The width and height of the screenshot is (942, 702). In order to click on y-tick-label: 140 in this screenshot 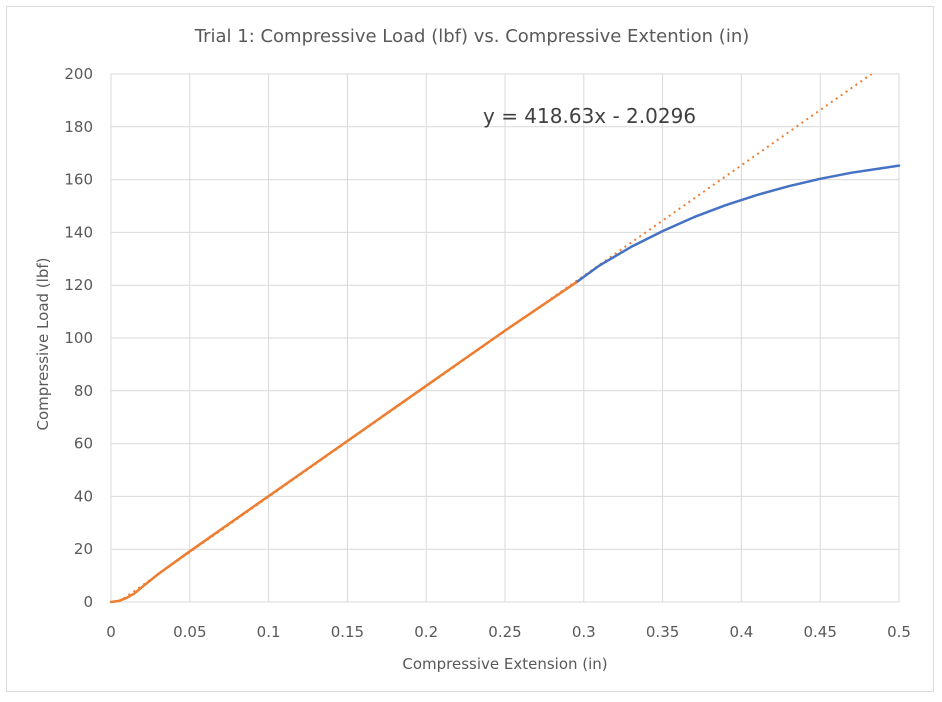, I will do `click(78, 232)`.